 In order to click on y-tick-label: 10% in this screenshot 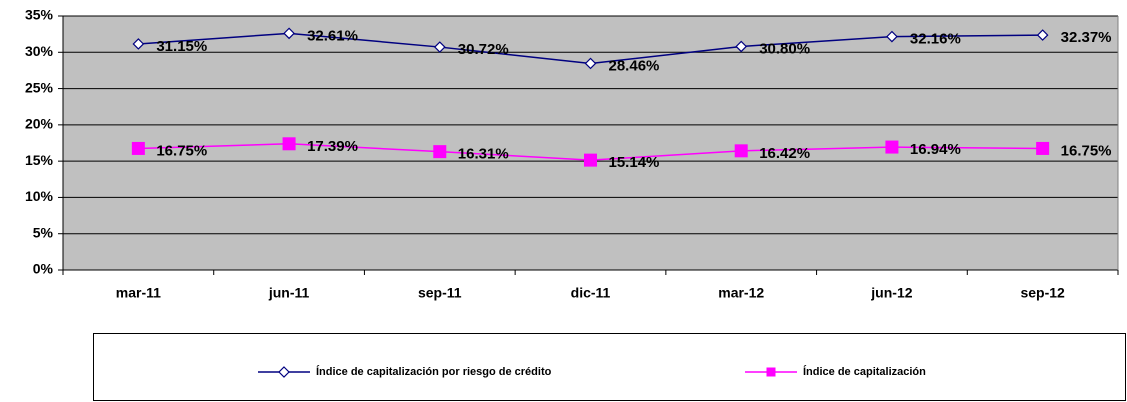, I will do `click(39, 196)`.